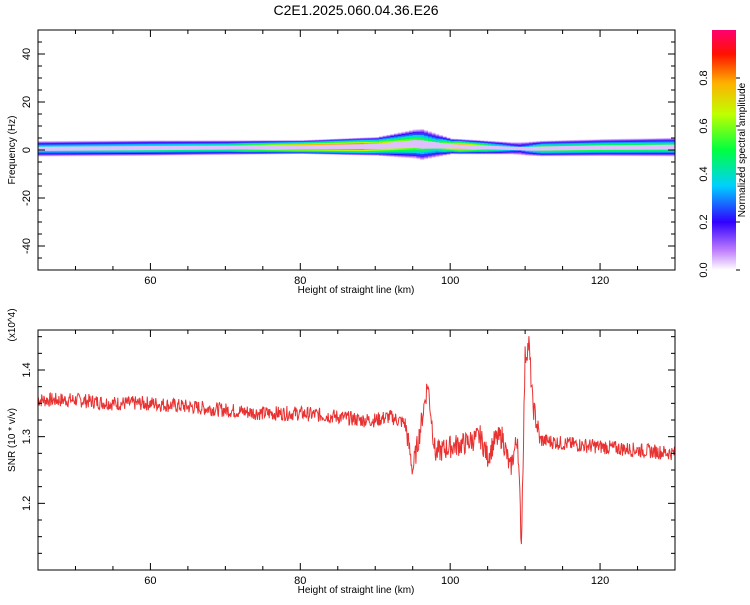 This screenshot has height=605, width=750. I want to click on snr-x-label: Height of straight line (km), so click(356, 590).